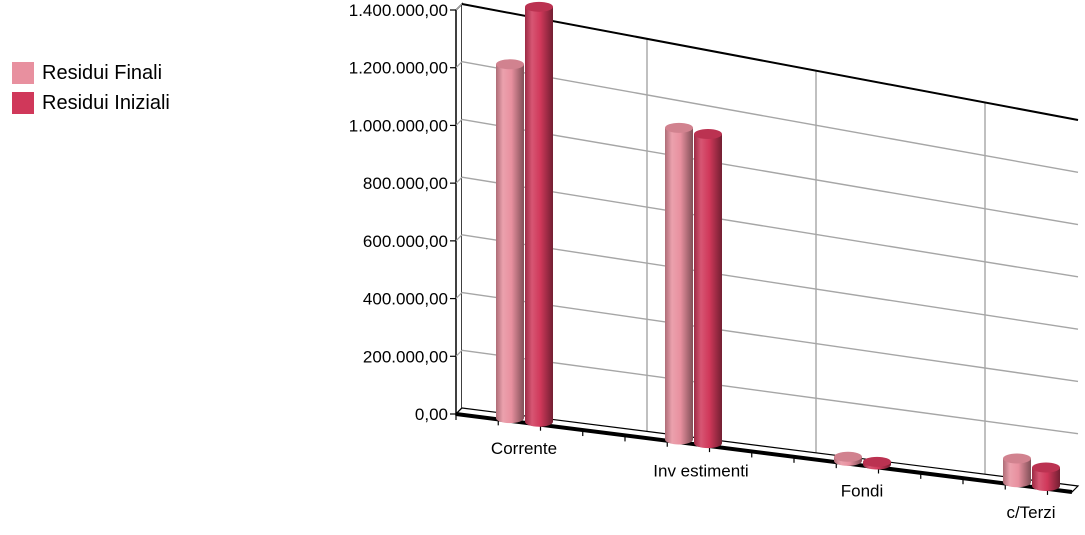 The width and height of the screenshot is (1085, 535). What do you see at coordinates (405, 183) in the screenshot?
I see `y-tick-label: 800.000,00` at bounding box center [405, 183].